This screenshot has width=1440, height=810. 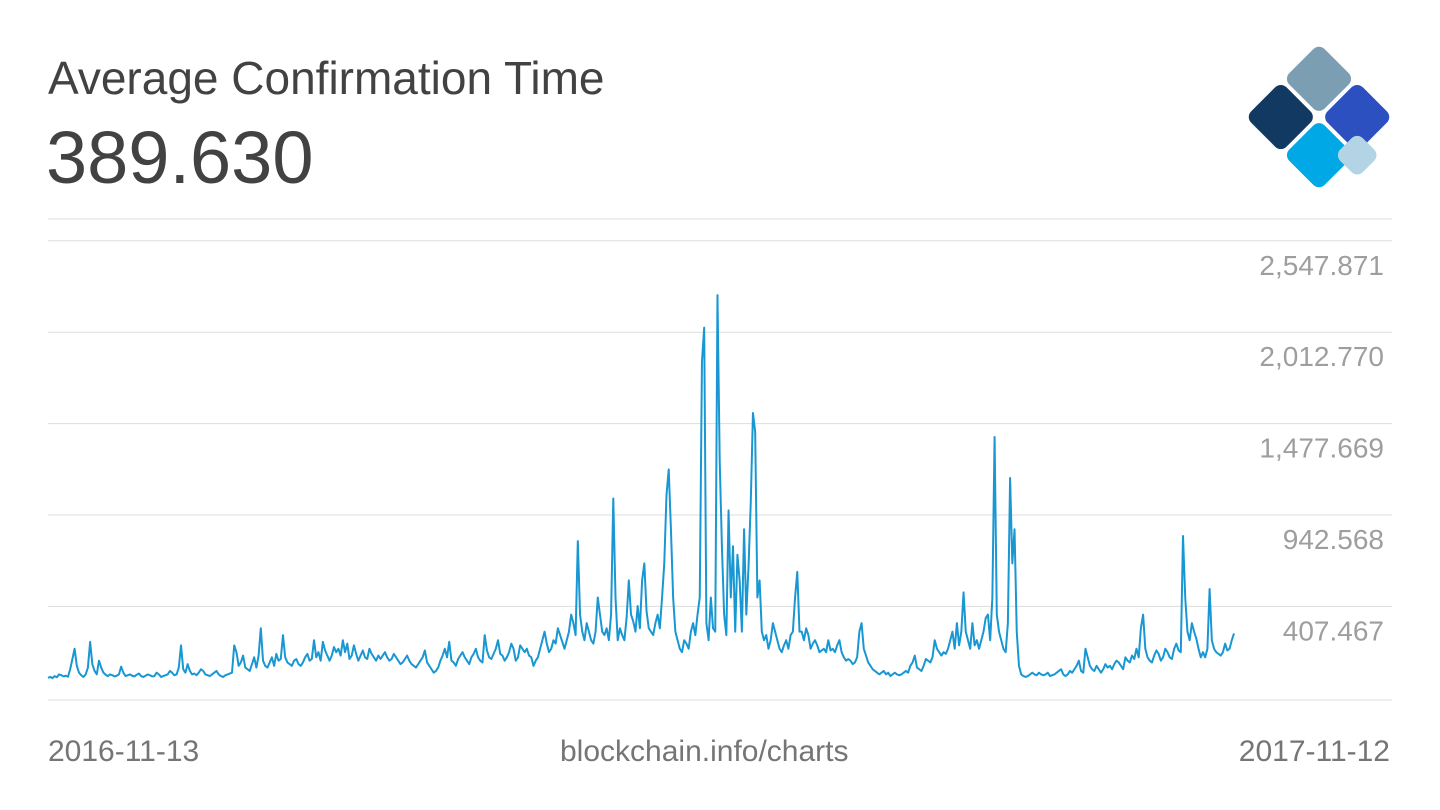 I want to click on y-tick-label: 407.467, so click(x=1333, y=630).